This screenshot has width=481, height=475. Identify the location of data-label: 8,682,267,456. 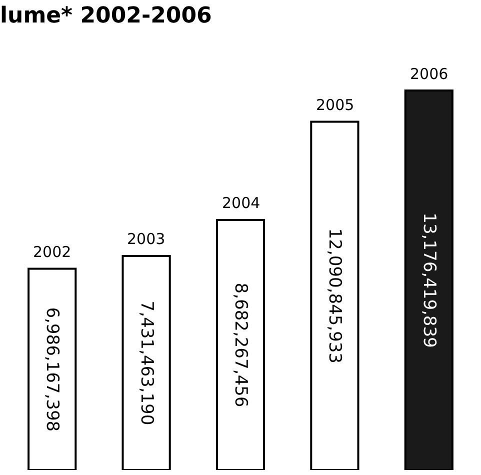
(240, 345).